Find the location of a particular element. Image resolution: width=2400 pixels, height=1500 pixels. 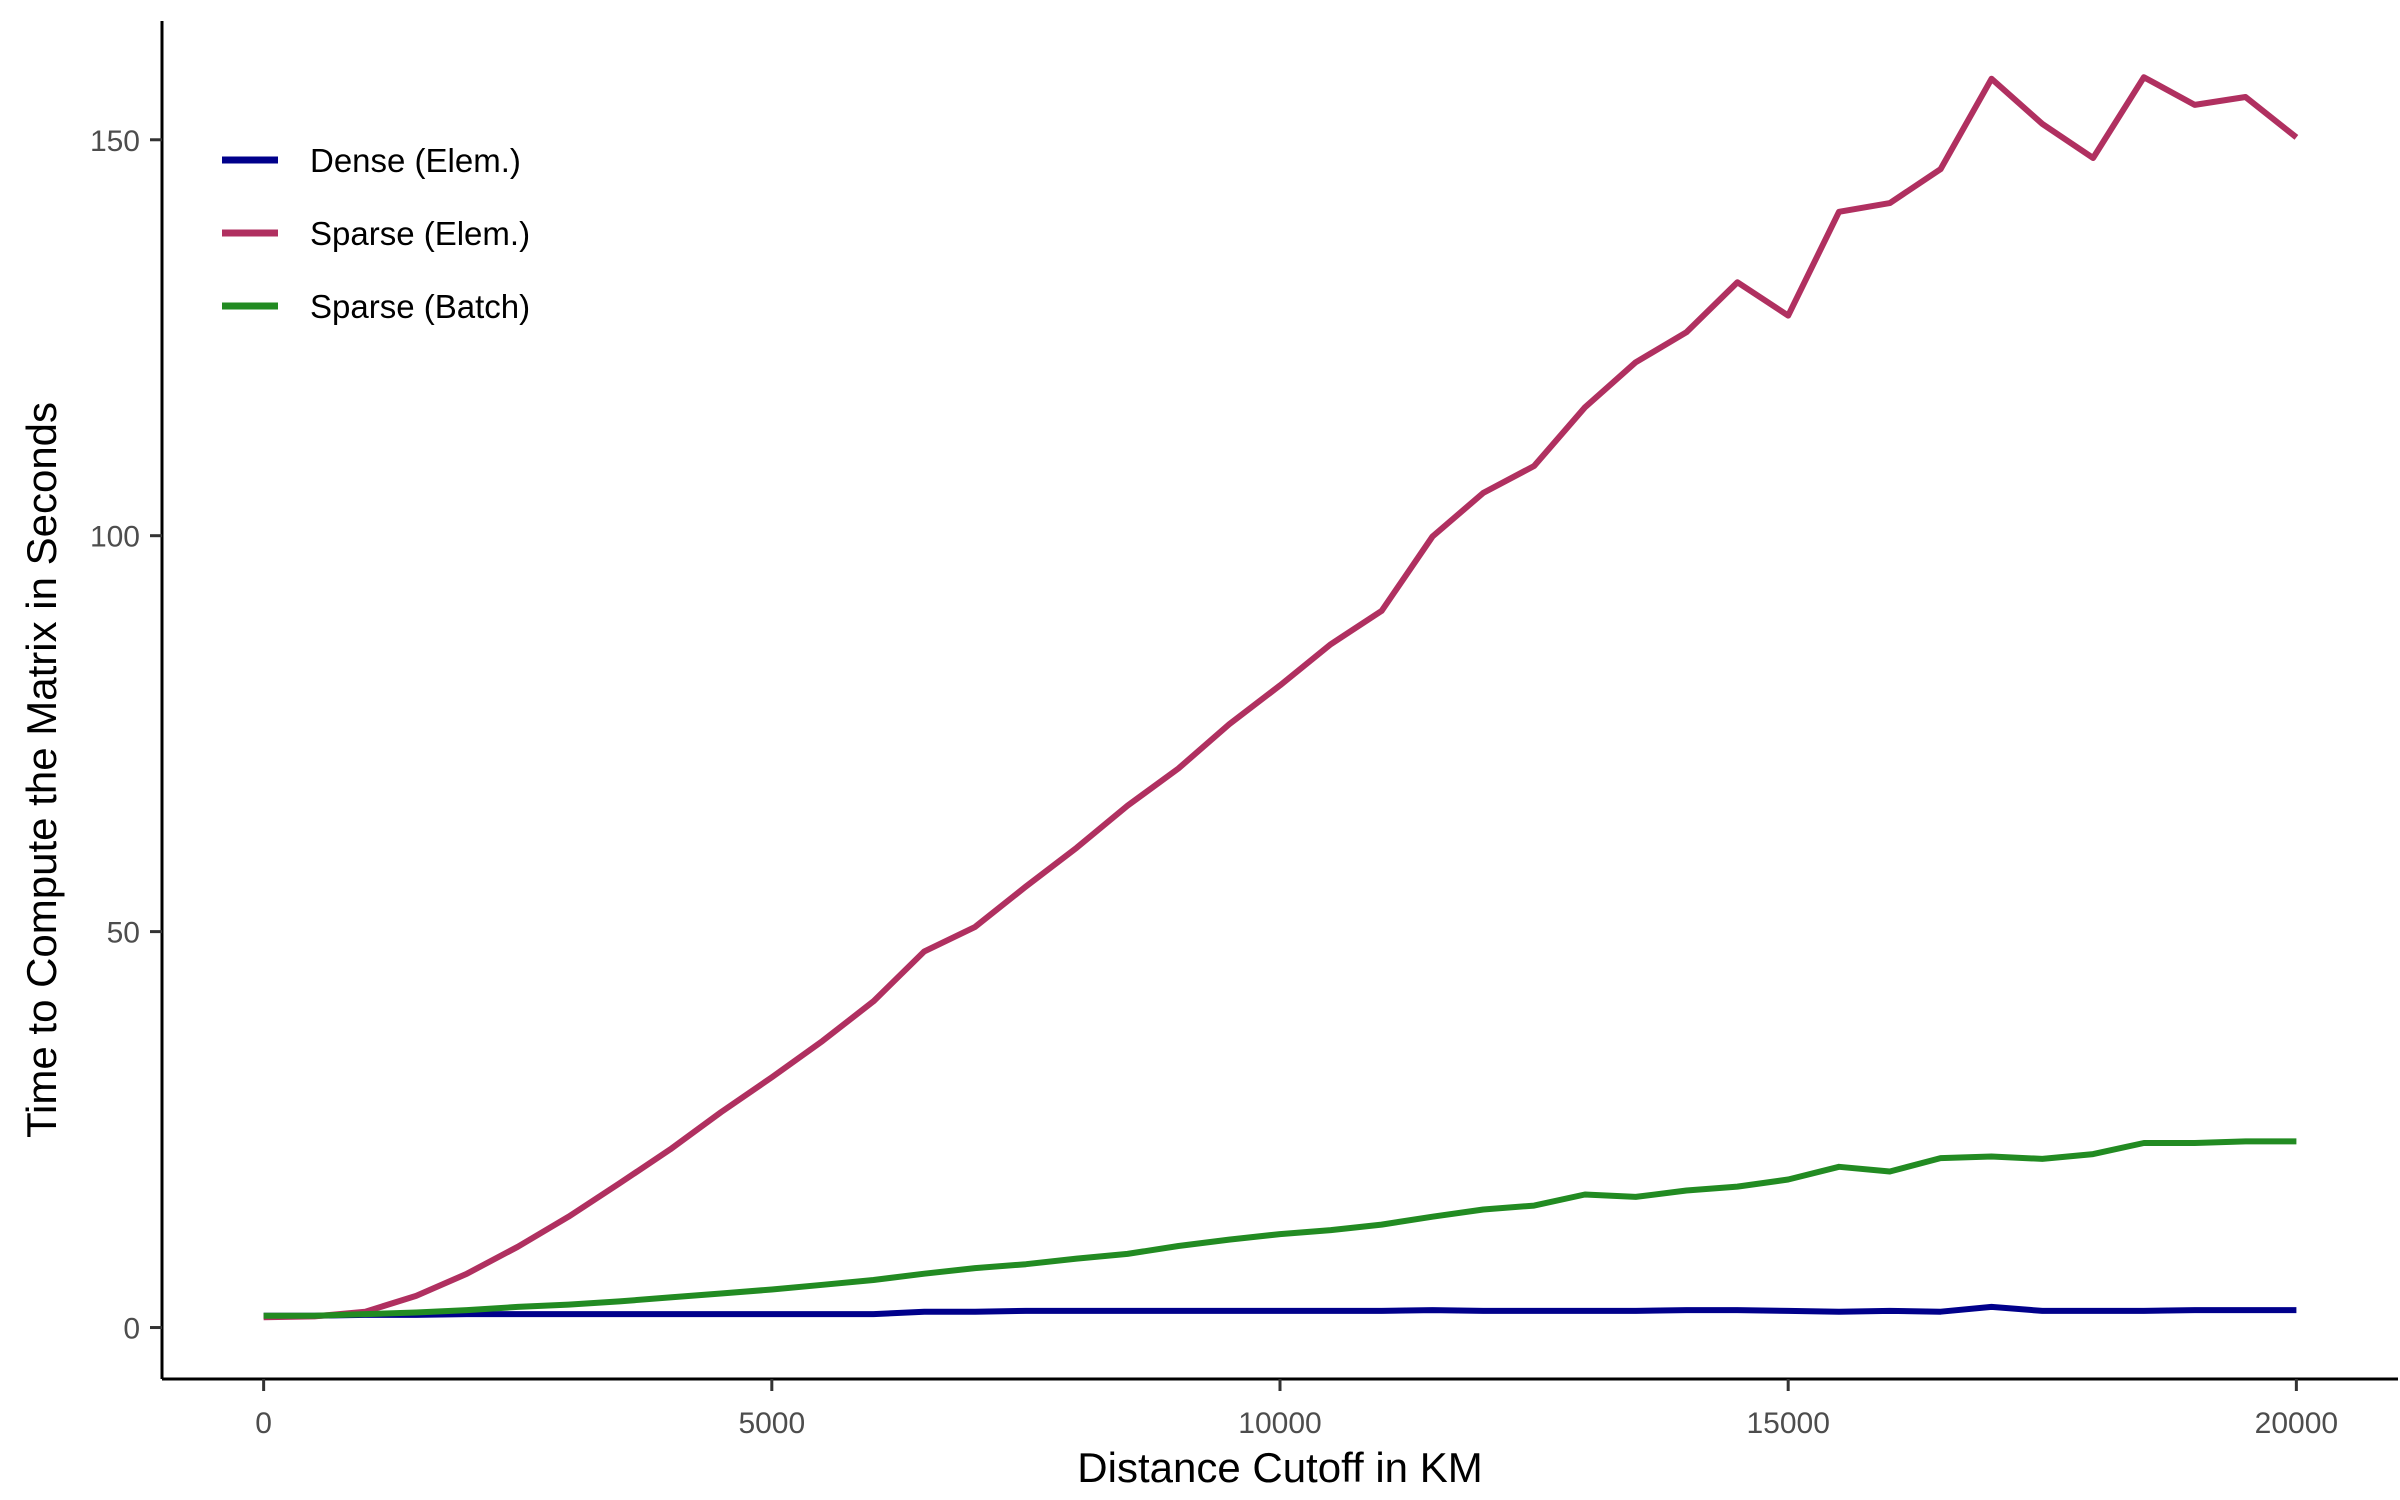

series-line-dense-elem is located at coordinates (1280, 1311).